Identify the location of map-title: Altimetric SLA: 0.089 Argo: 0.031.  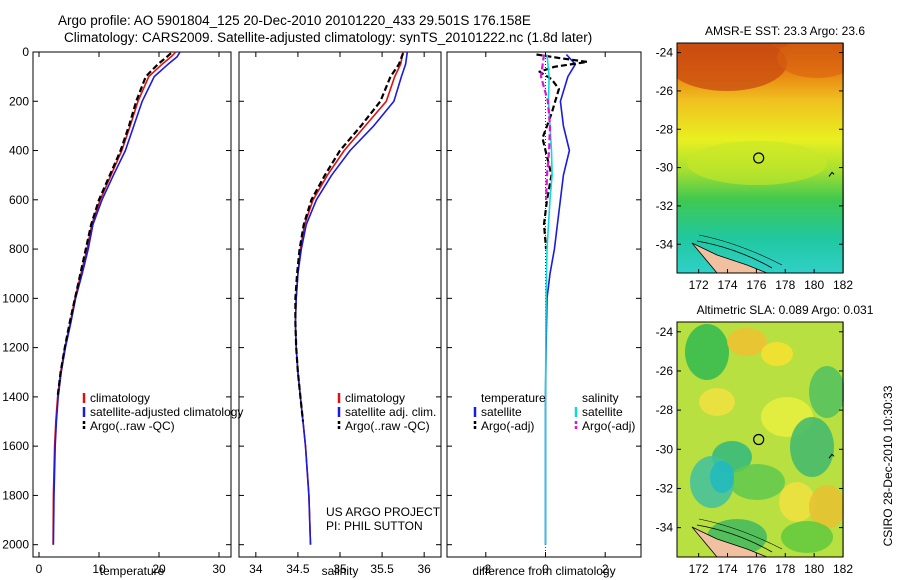
(785, 310).